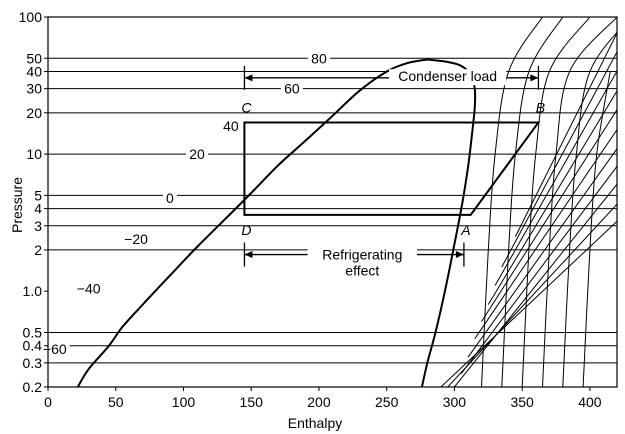 The height and width of the screenshot is (434, 625). I want to click on x-tick-label: 250, so click(387, 402).